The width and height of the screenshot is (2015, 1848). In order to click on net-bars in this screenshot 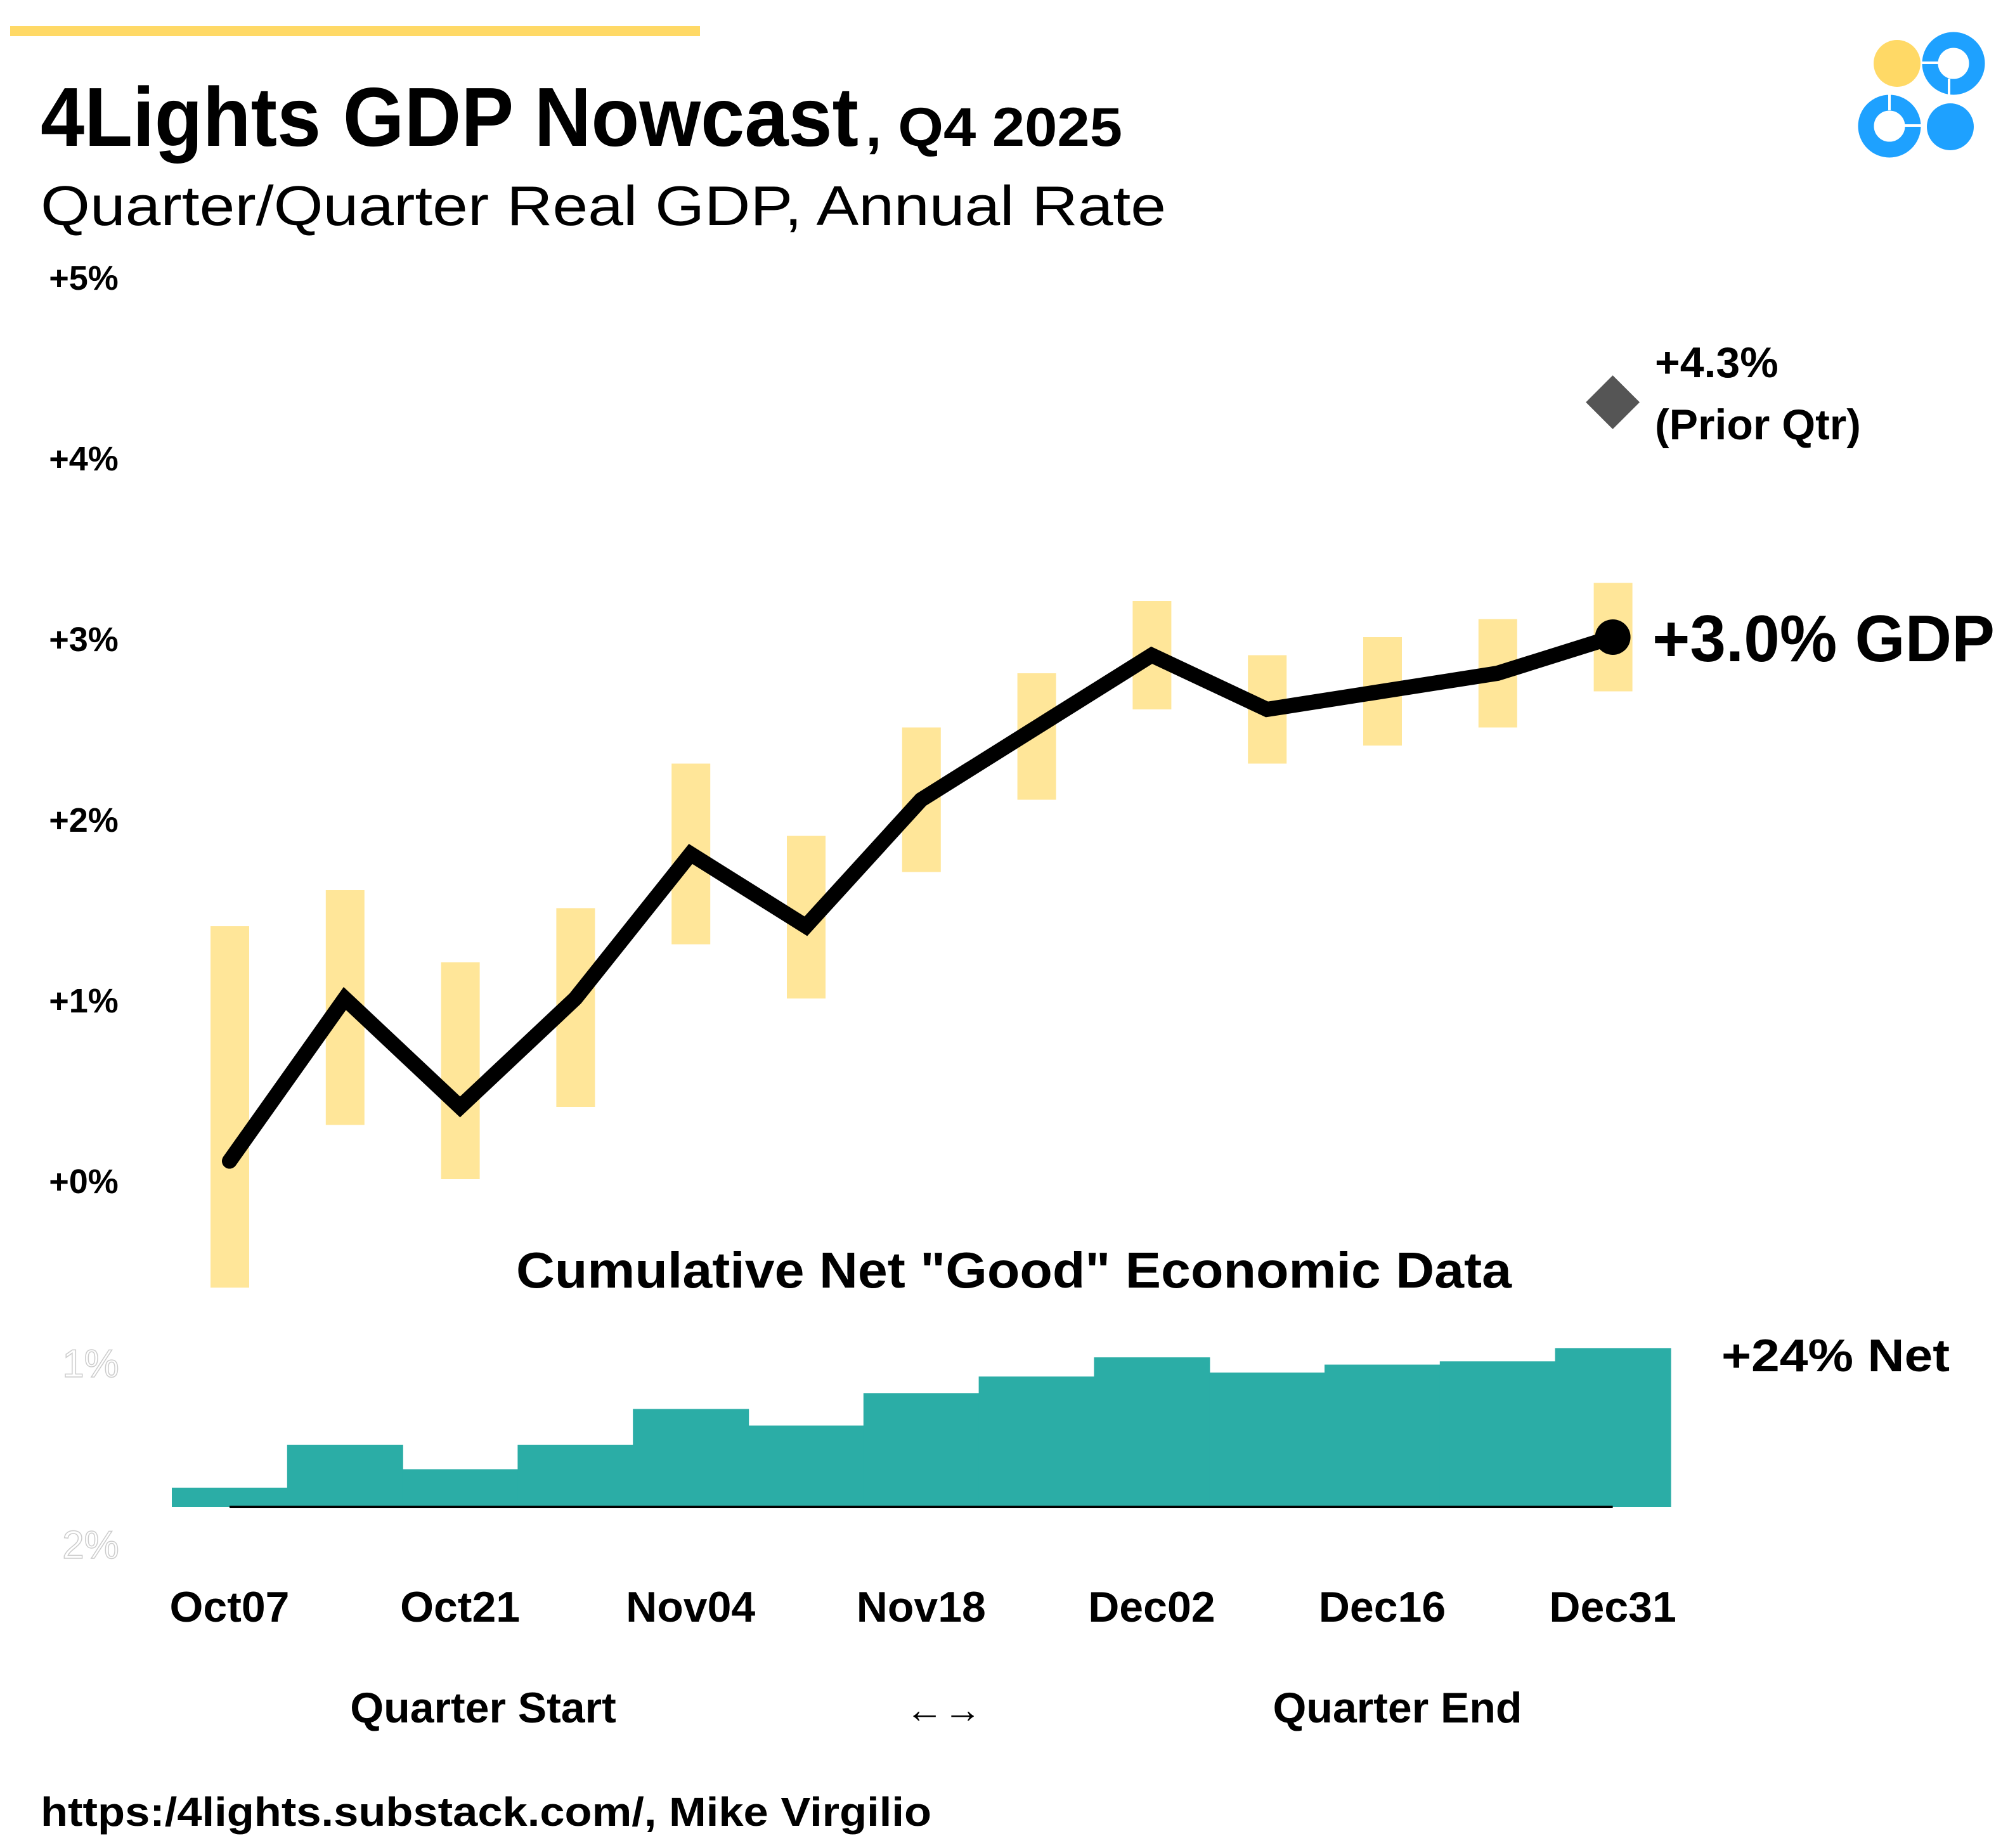, I will do `click(921, 1427)`.